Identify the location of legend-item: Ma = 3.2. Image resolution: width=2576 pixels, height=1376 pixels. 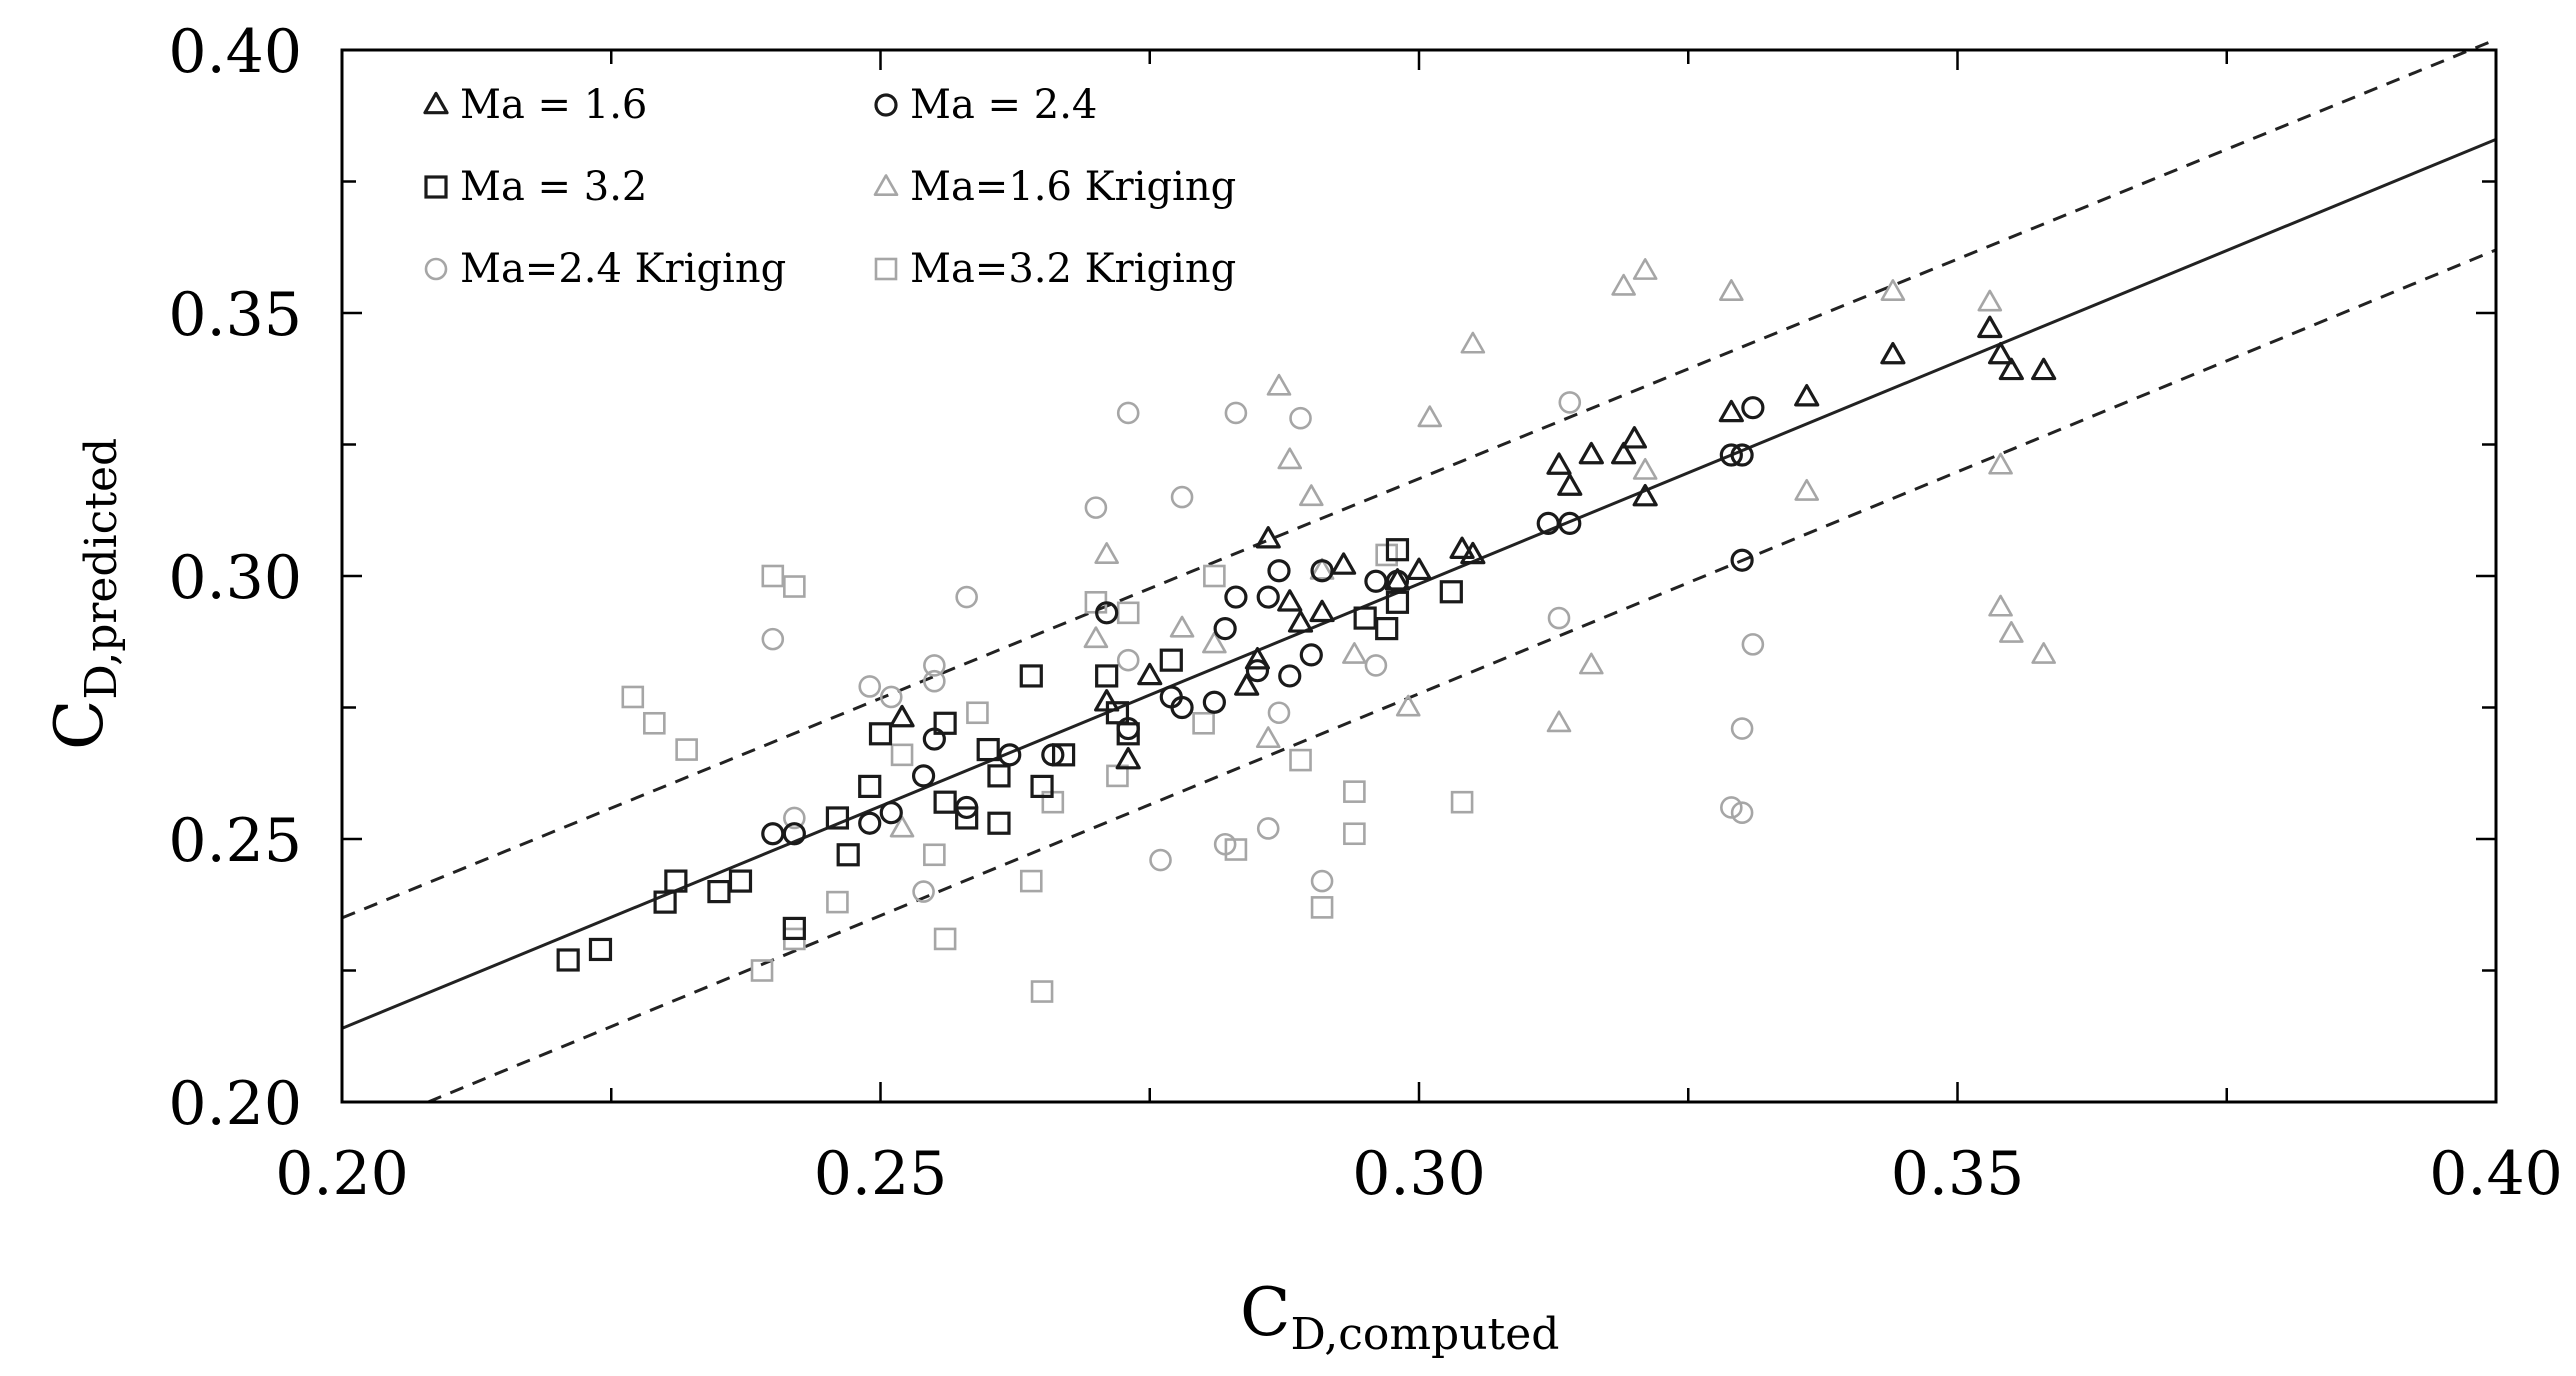
(535, 187).